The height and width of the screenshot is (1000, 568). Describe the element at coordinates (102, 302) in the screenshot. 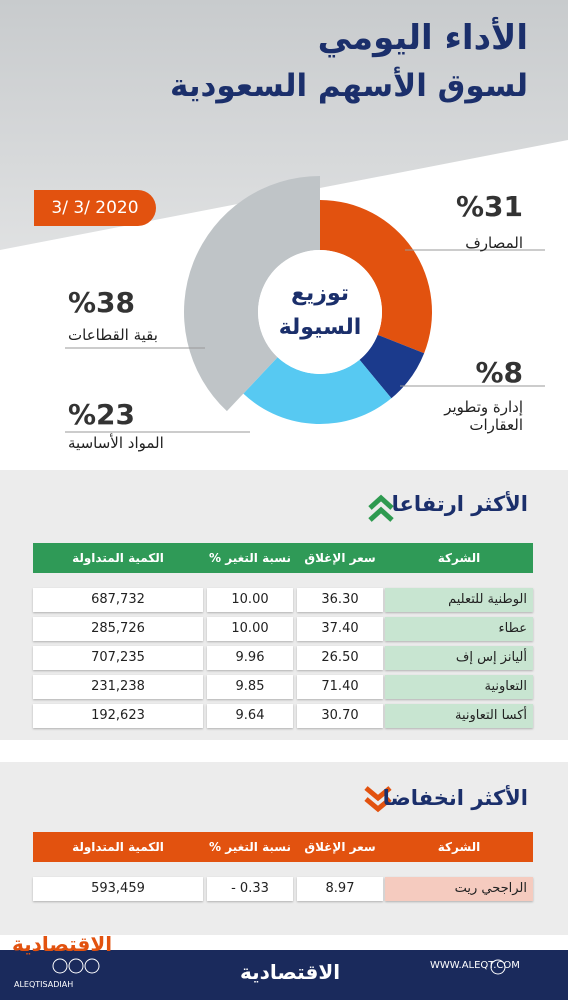

I see `value-label: %38` at that location.